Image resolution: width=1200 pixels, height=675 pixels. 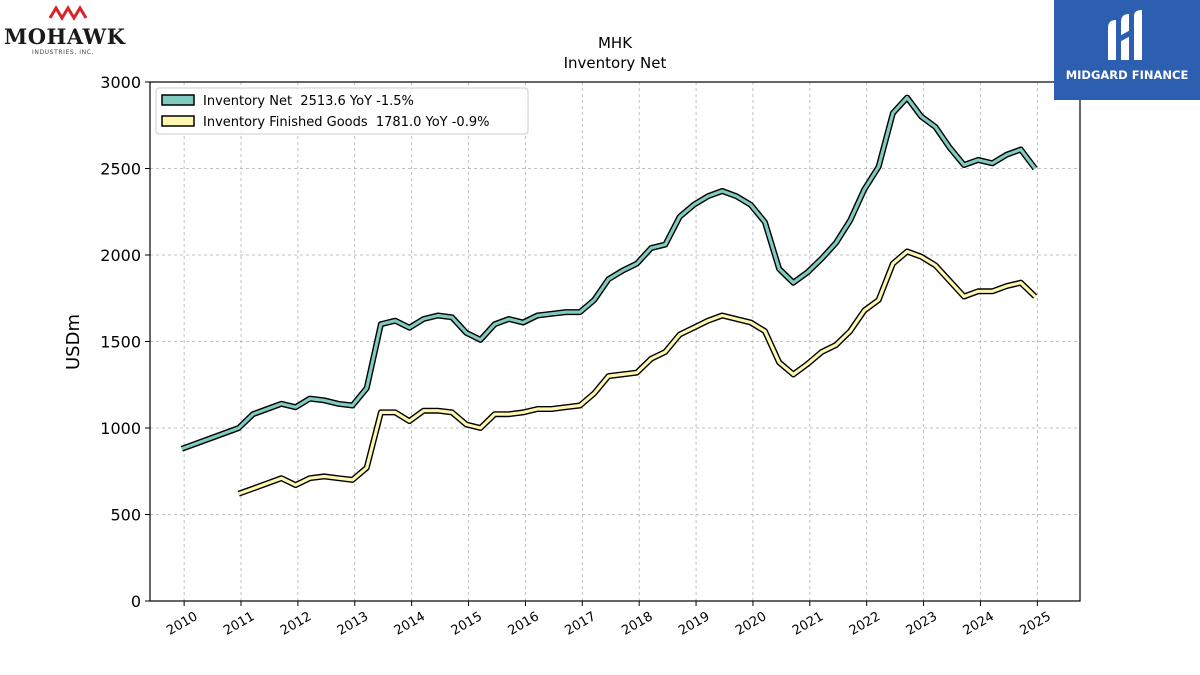 What do you see at coordinates (467, 624) in the screenshot?
I see `x-tick-label-2015: 2015` at bounding box center [467, 624].